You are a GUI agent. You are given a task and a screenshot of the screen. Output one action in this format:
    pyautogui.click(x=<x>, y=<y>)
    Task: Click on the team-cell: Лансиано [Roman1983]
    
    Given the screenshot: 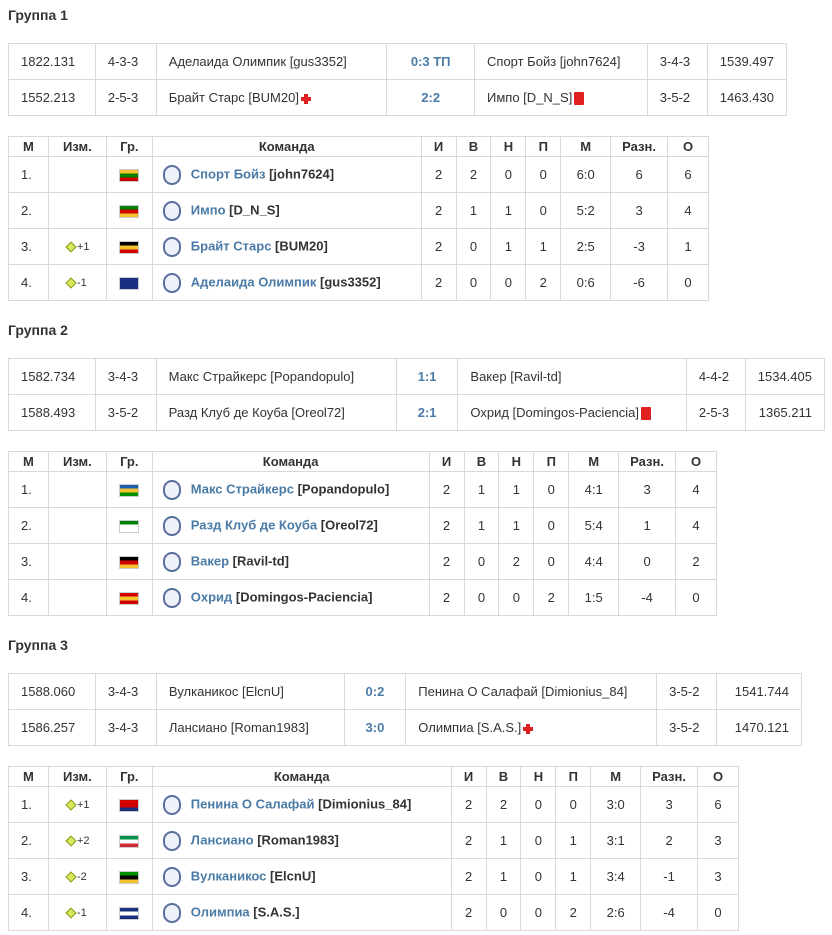 What is the action you would take?
    pyautogui.click(x=301, y=840)
    